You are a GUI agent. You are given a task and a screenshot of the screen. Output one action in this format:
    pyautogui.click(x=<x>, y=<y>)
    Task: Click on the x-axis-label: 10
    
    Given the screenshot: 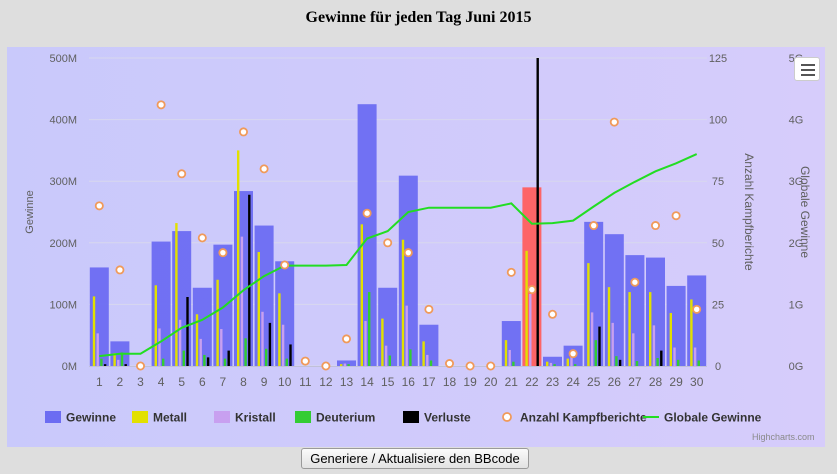 What is the action you would take?
    pyautogui.click(x=285, y=382)
    